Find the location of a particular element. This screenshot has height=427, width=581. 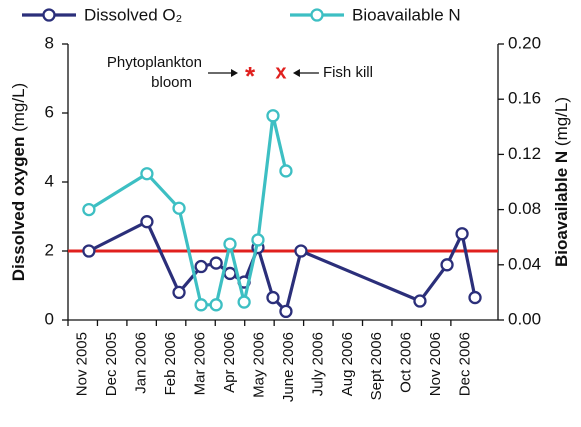

x-tick-label: Feb 2006 is located at coordinates (170, 363).